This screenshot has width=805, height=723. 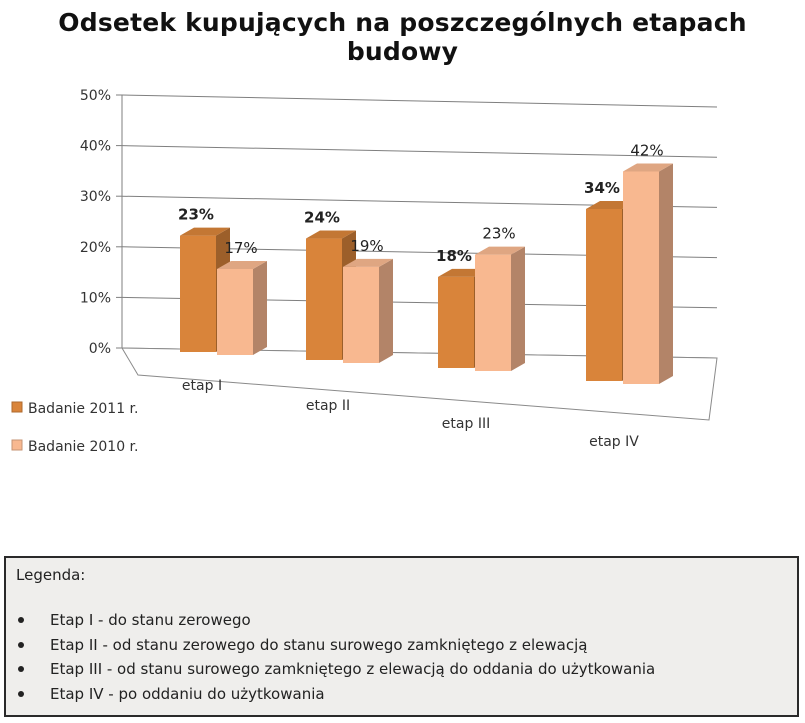 What do you see at coordinates (646, 150) in the screenshot?
I see `data-label: 42%` at bounding box center [646, 150].